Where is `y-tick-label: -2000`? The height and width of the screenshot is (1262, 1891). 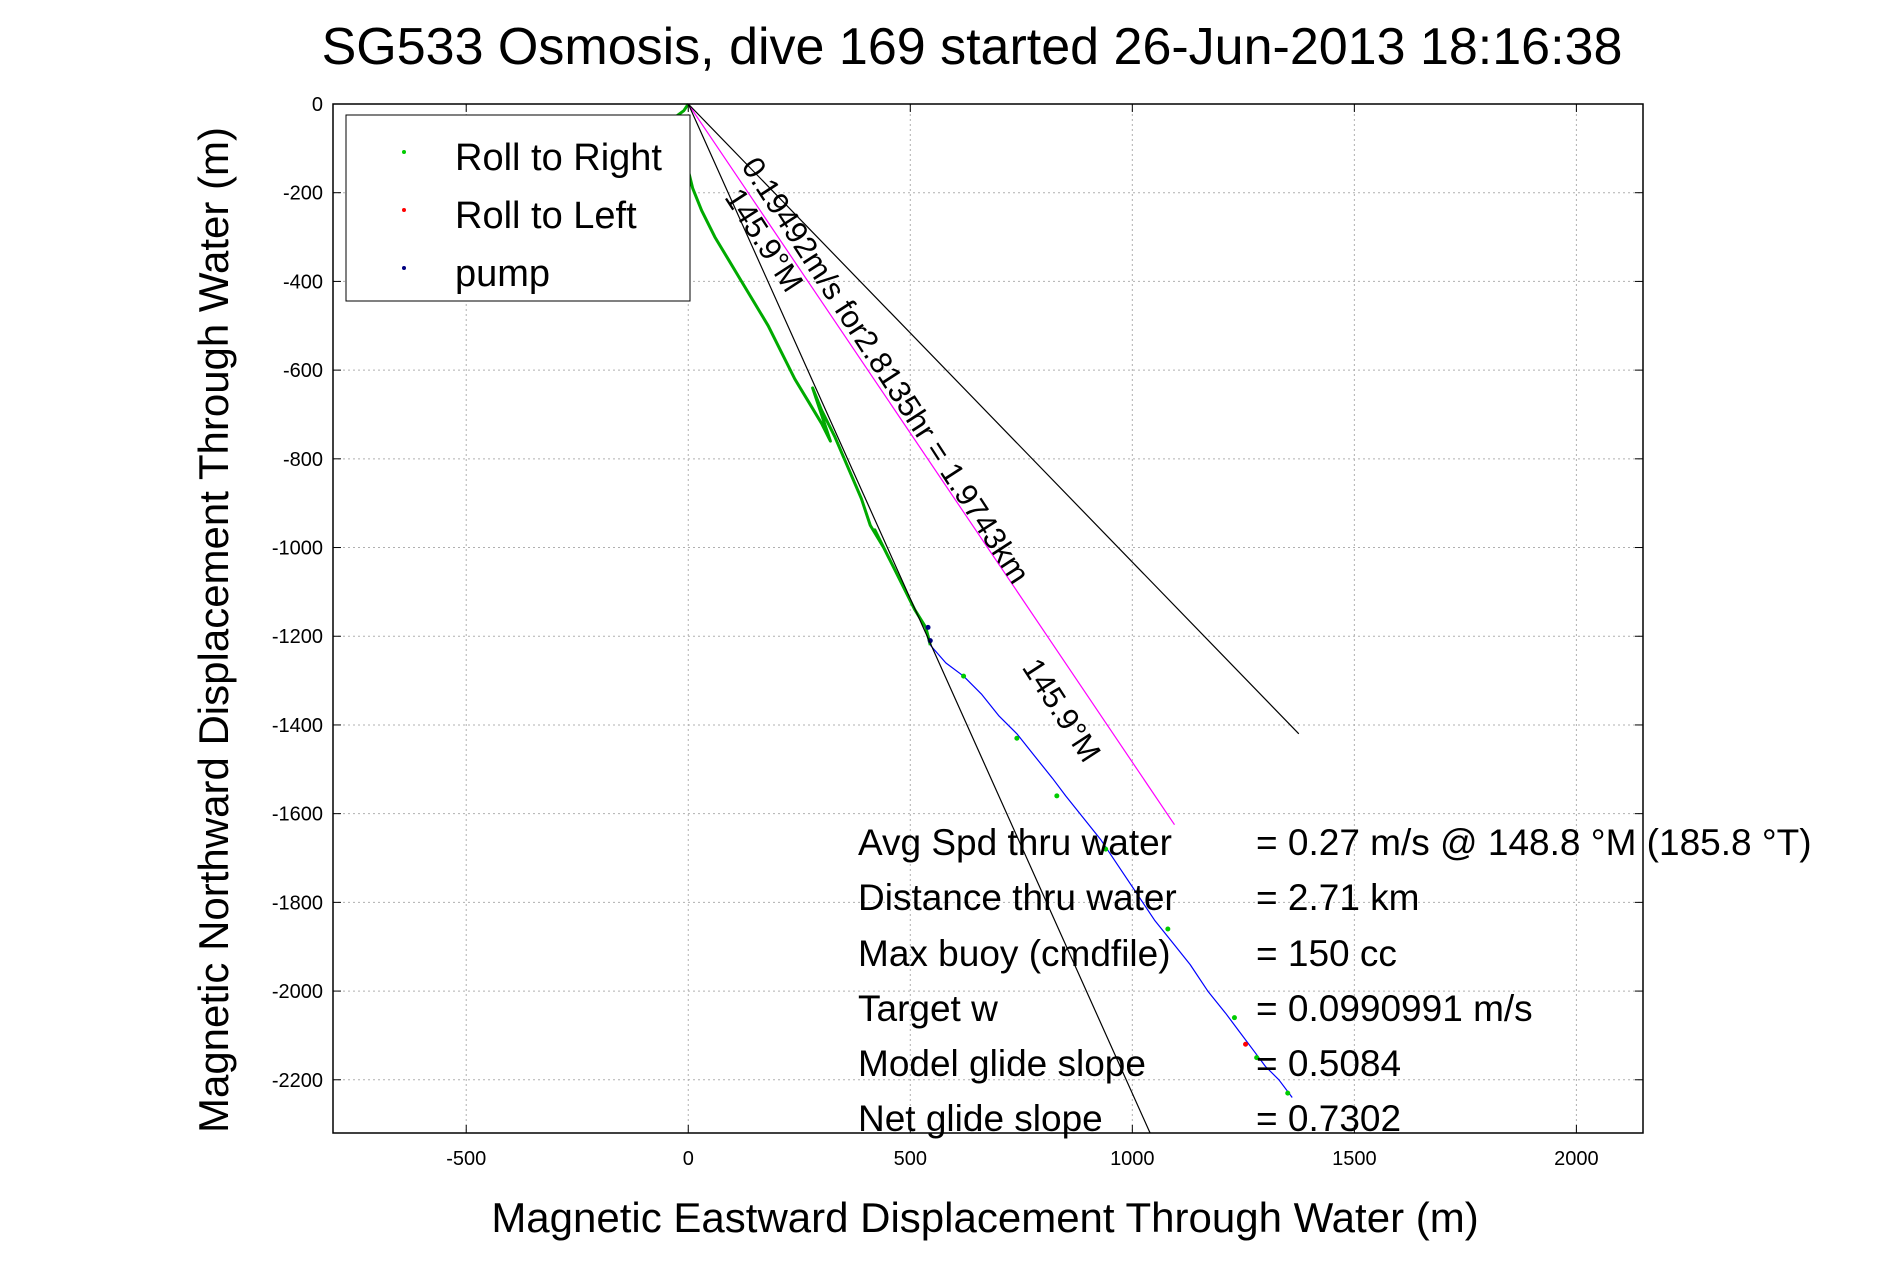
y-tick-label: -2000 is located at coordinates (297, 992).